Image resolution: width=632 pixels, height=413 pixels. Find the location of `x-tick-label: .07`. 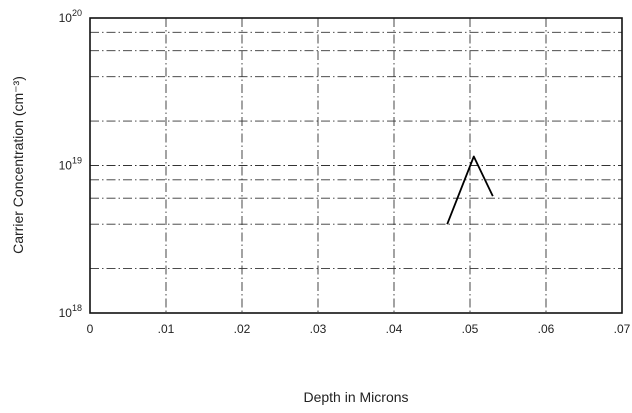

x-tick-label: .07 is located at coordinates (622, 329).